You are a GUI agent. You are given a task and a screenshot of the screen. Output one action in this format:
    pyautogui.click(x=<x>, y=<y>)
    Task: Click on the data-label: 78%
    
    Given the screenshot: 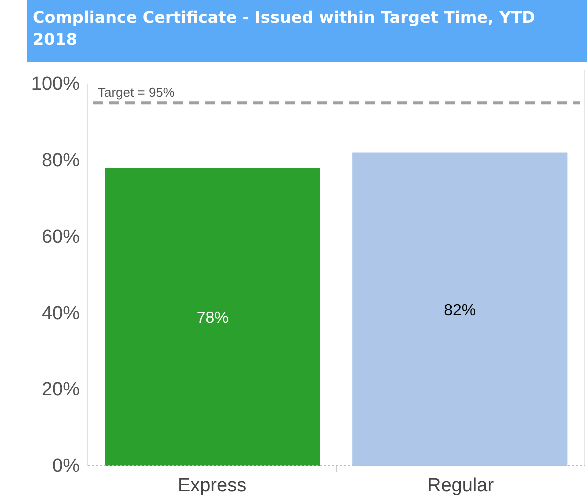 What is the action you would take?
    pyautogui.click(x=212, y=319)
    